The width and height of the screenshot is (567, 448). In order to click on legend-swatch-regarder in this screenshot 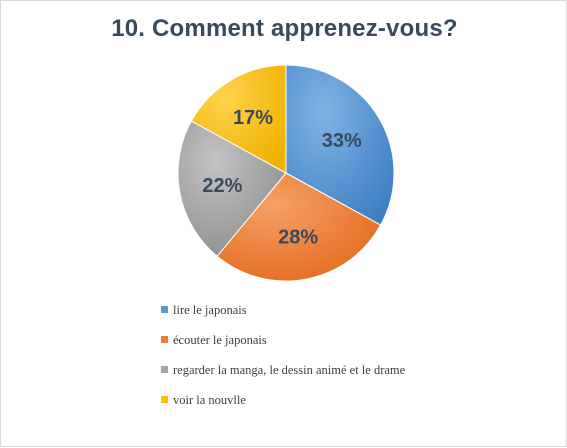, I will do `click(164, 369)`.